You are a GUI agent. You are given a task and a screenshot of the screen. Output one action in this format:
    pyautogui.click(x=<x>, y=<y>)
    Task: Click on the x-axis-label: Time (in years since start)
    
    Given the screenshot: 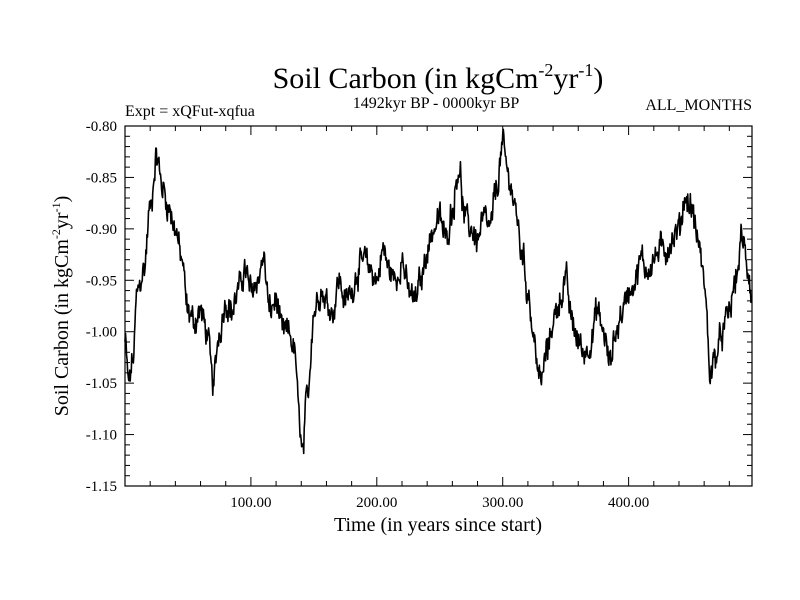 What is the action you would take?
    pyautogui.click(x=438, y=525)
    